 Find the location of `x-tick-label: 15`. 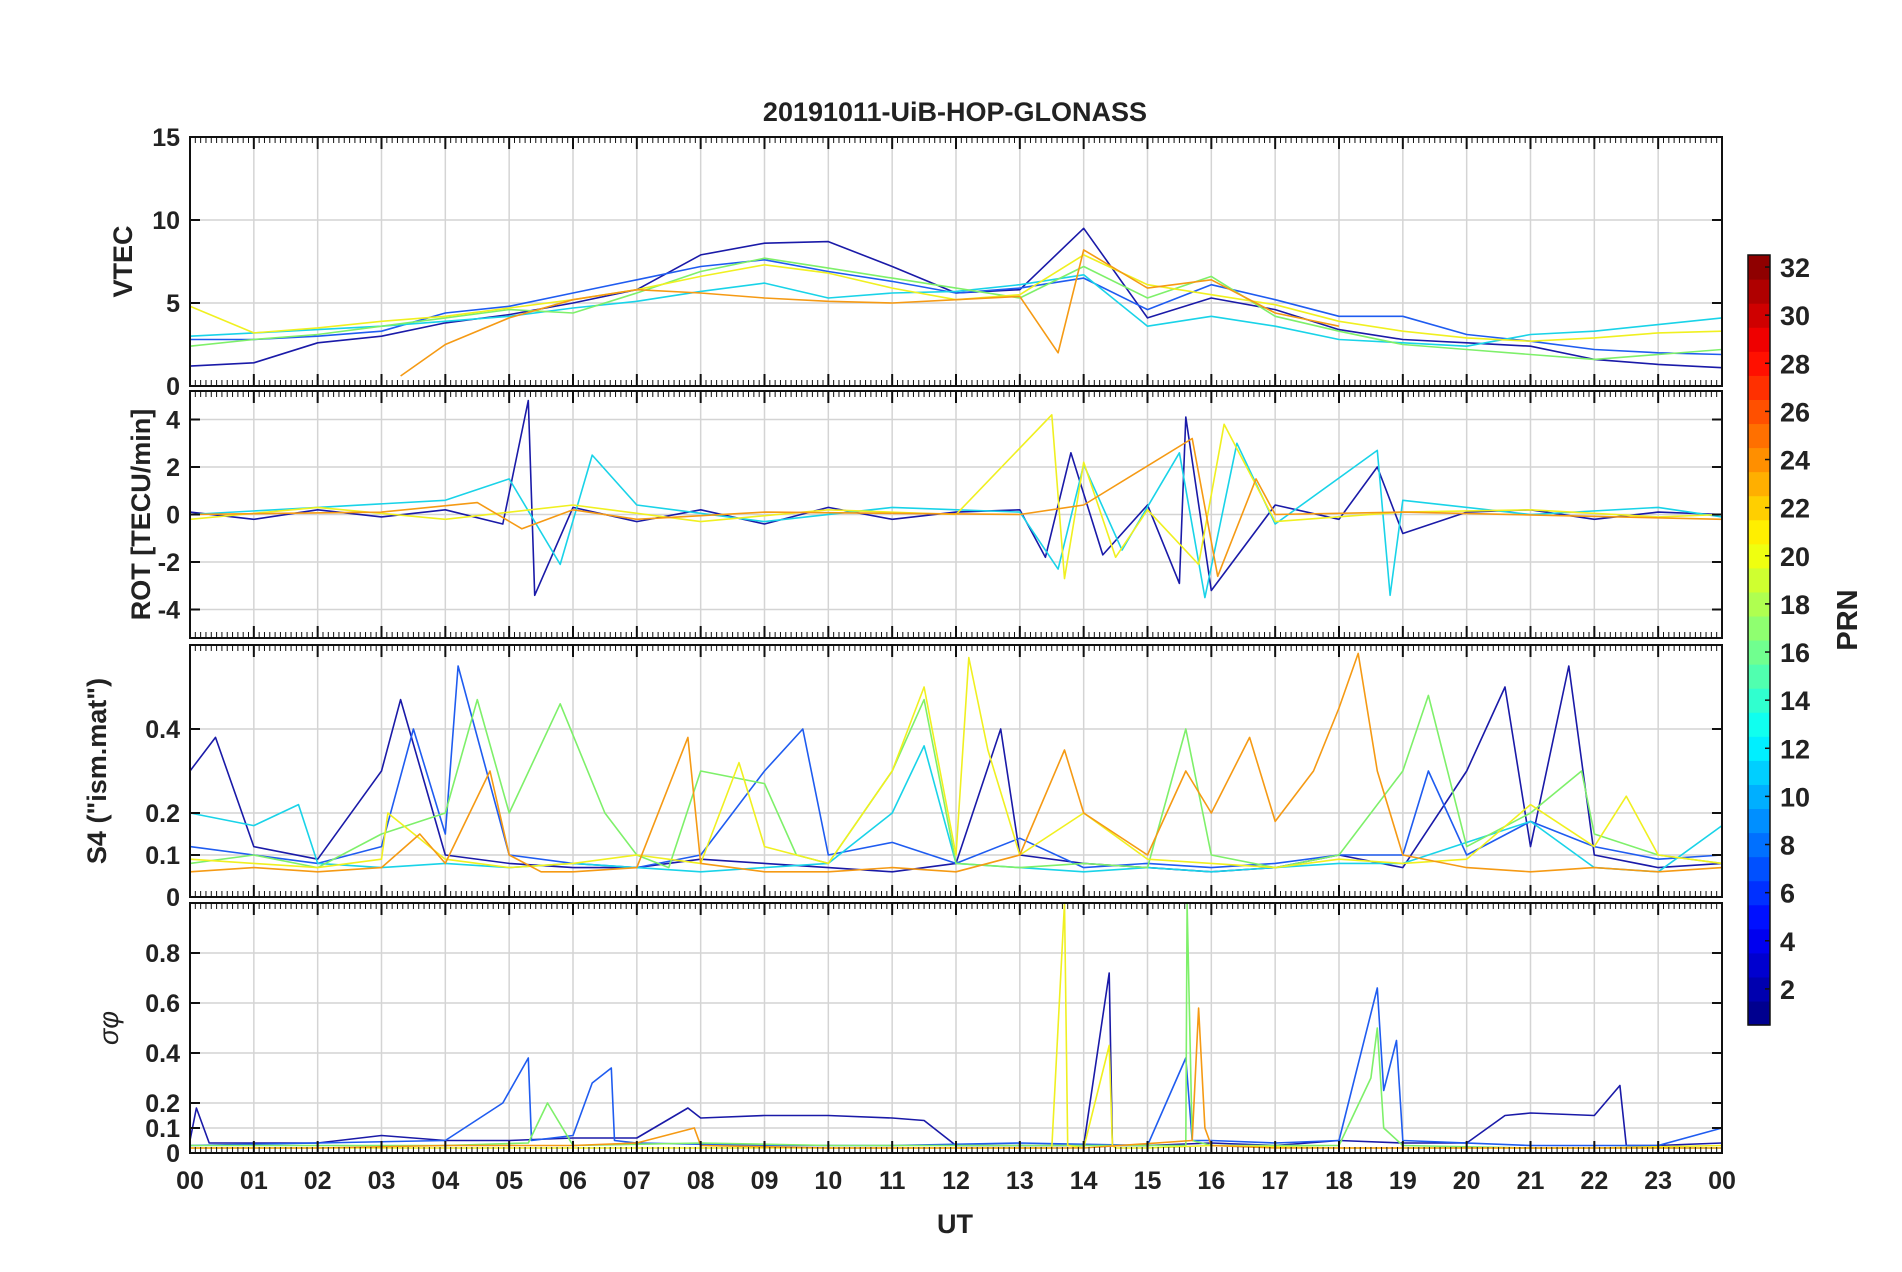

x-tick-label: 15 is located at coordinates (1148, 1181).